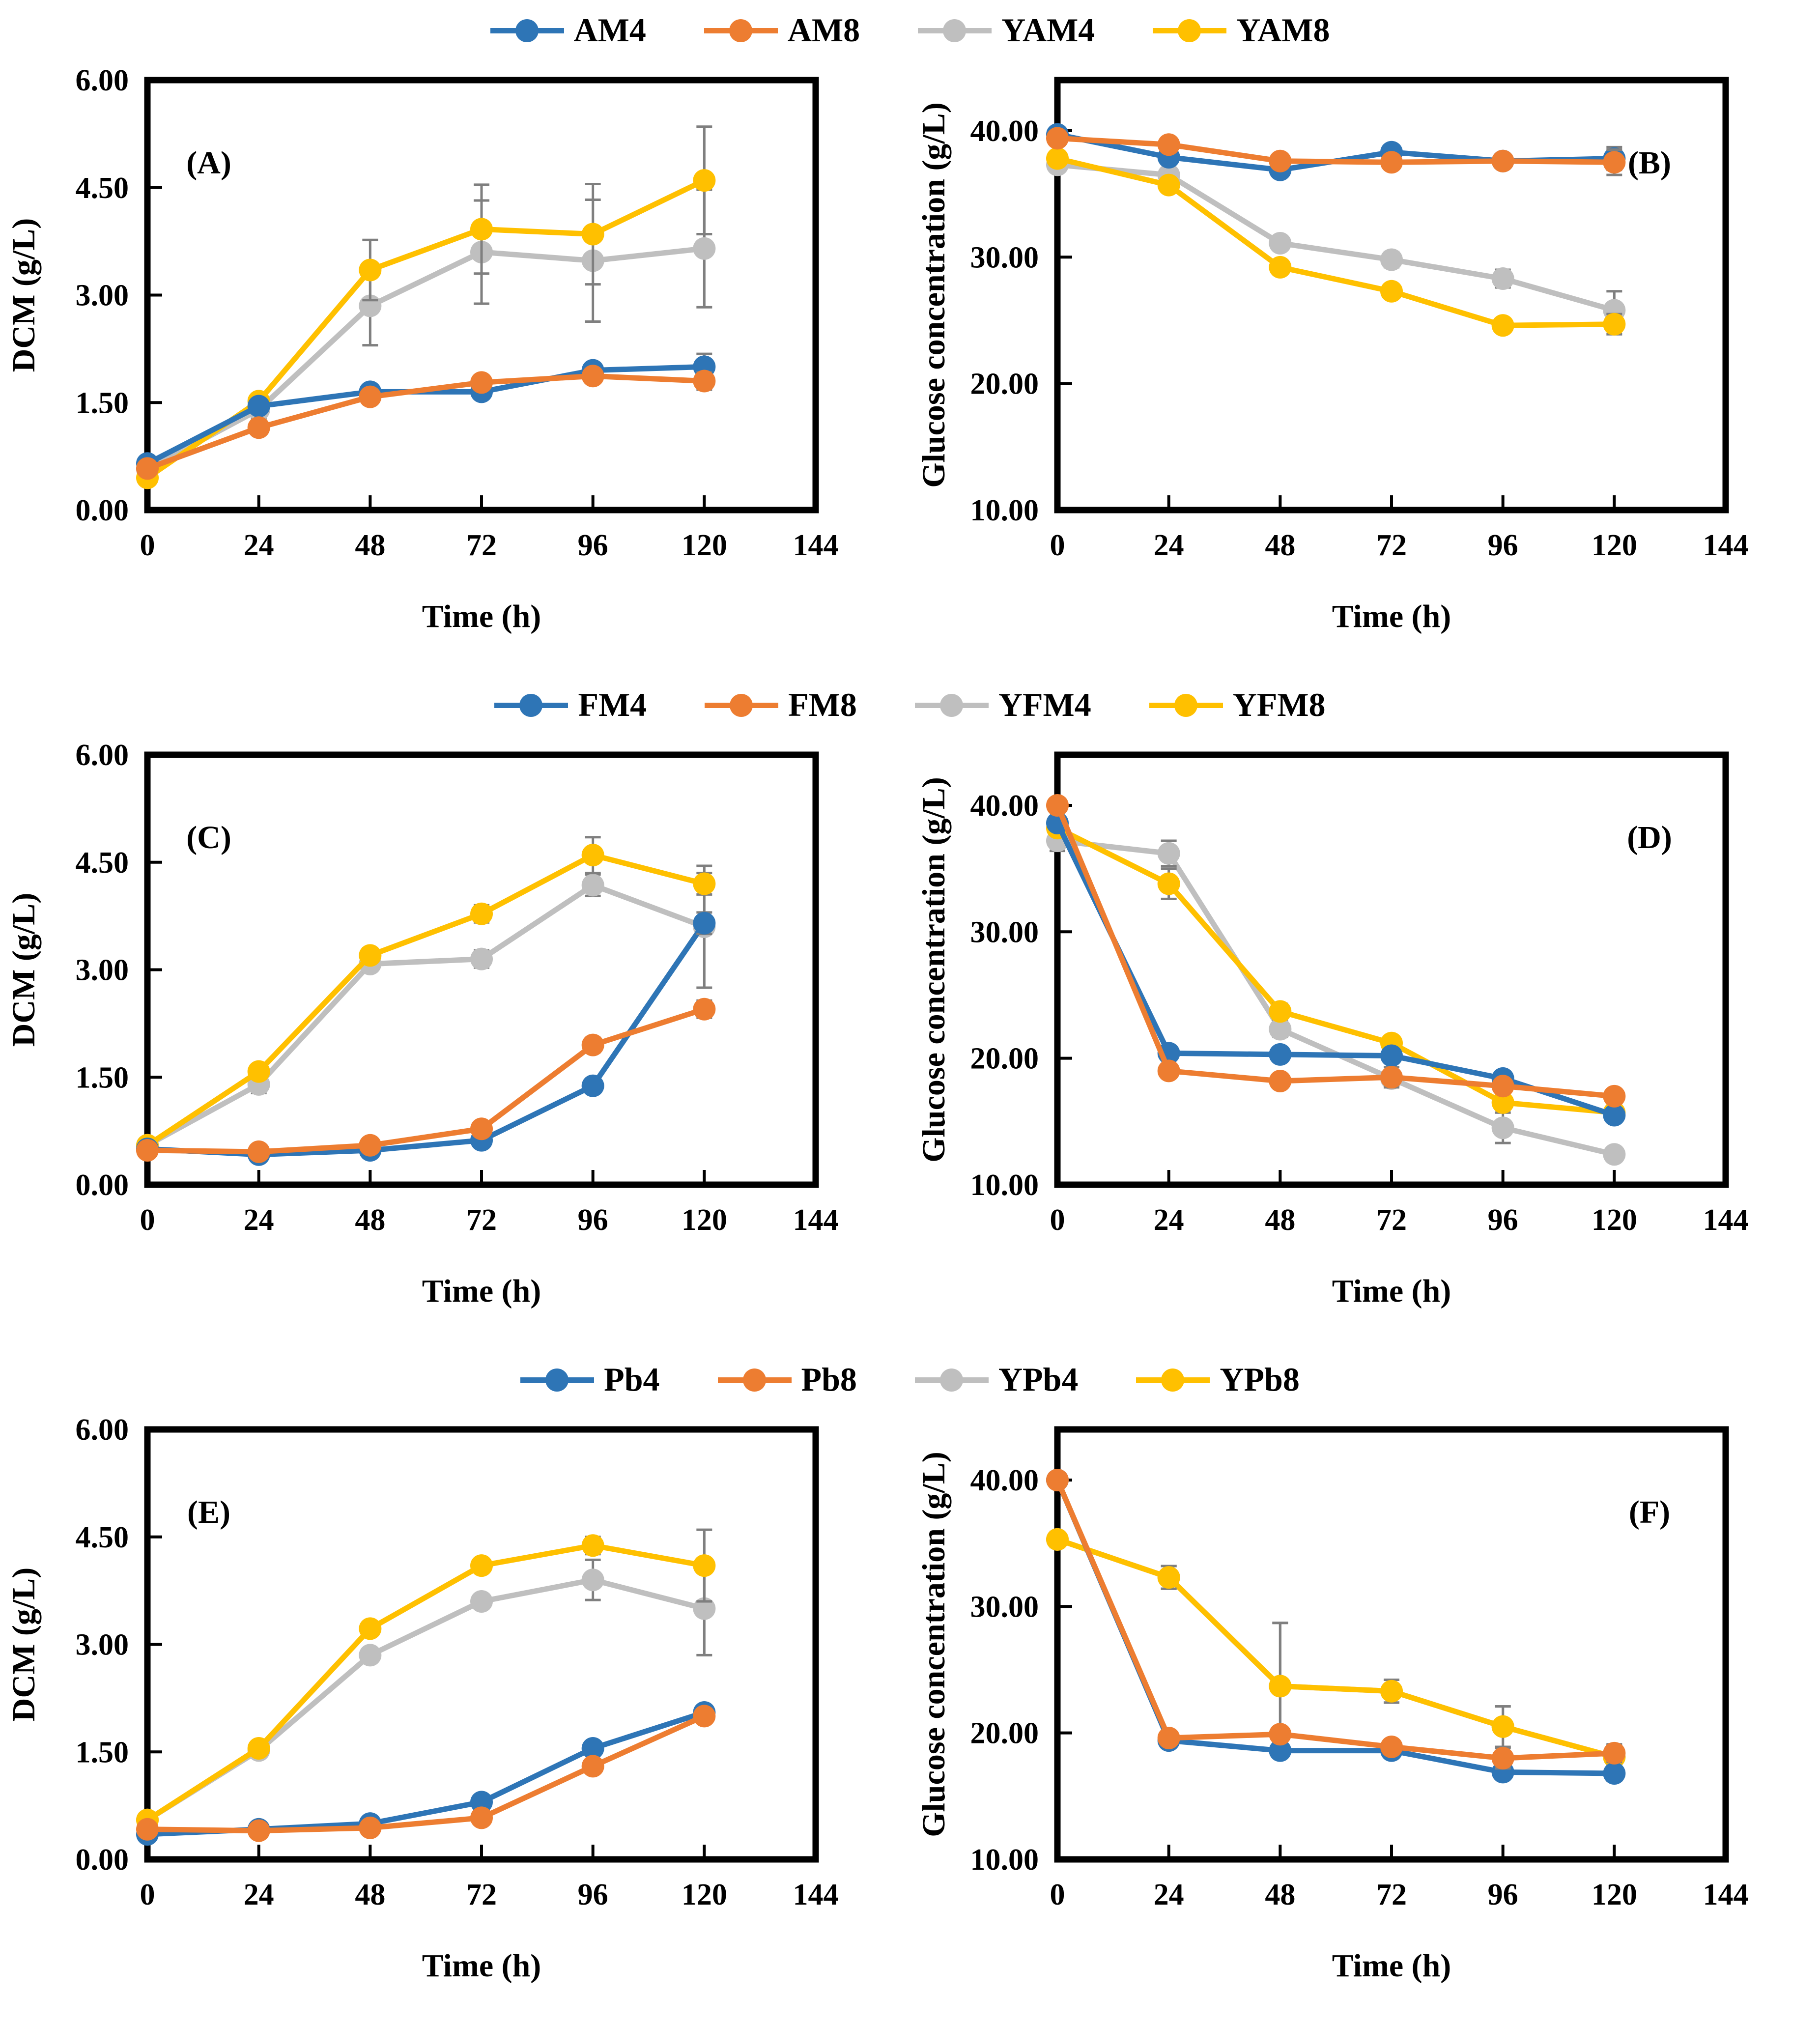  I want to click on legend-label: YPb4, so click(1038, 1379).